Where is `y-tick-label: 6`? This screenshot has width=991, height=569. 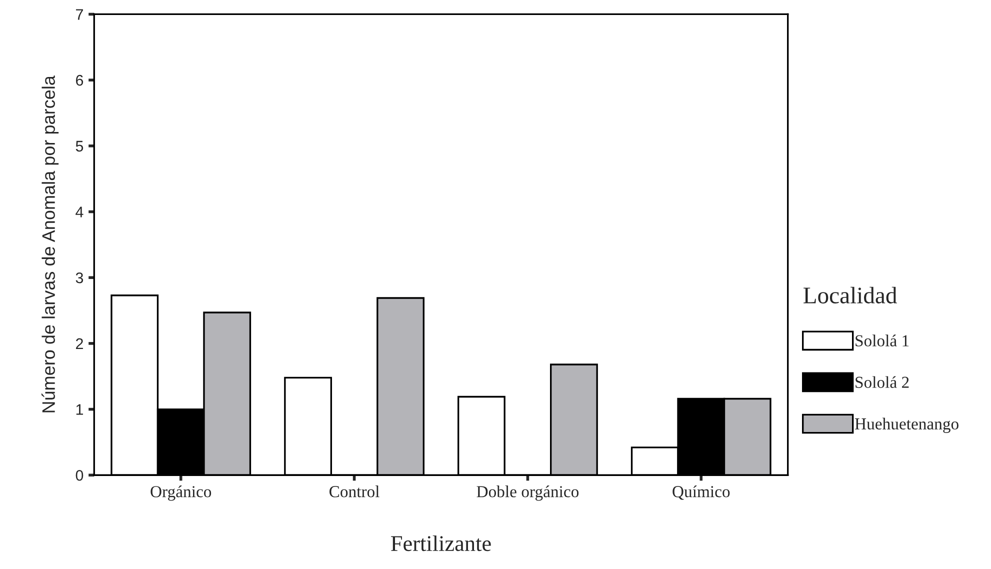
y-tick-label: 6 is located at coordinates (80, 80).